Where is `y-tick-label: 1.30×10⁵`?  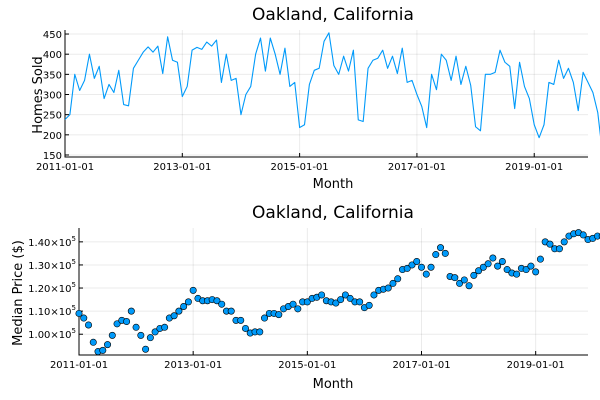
y-tick-label: 1.30×10⁵ is located at coordinates (52, 265).